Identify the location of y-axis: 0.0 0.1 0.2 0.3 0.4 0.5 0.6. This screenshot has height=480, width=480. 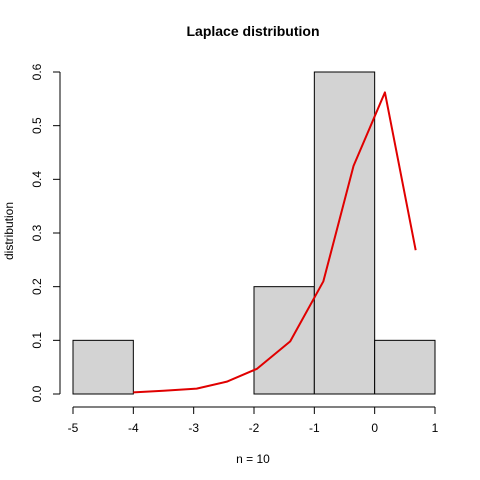
(45, 232).